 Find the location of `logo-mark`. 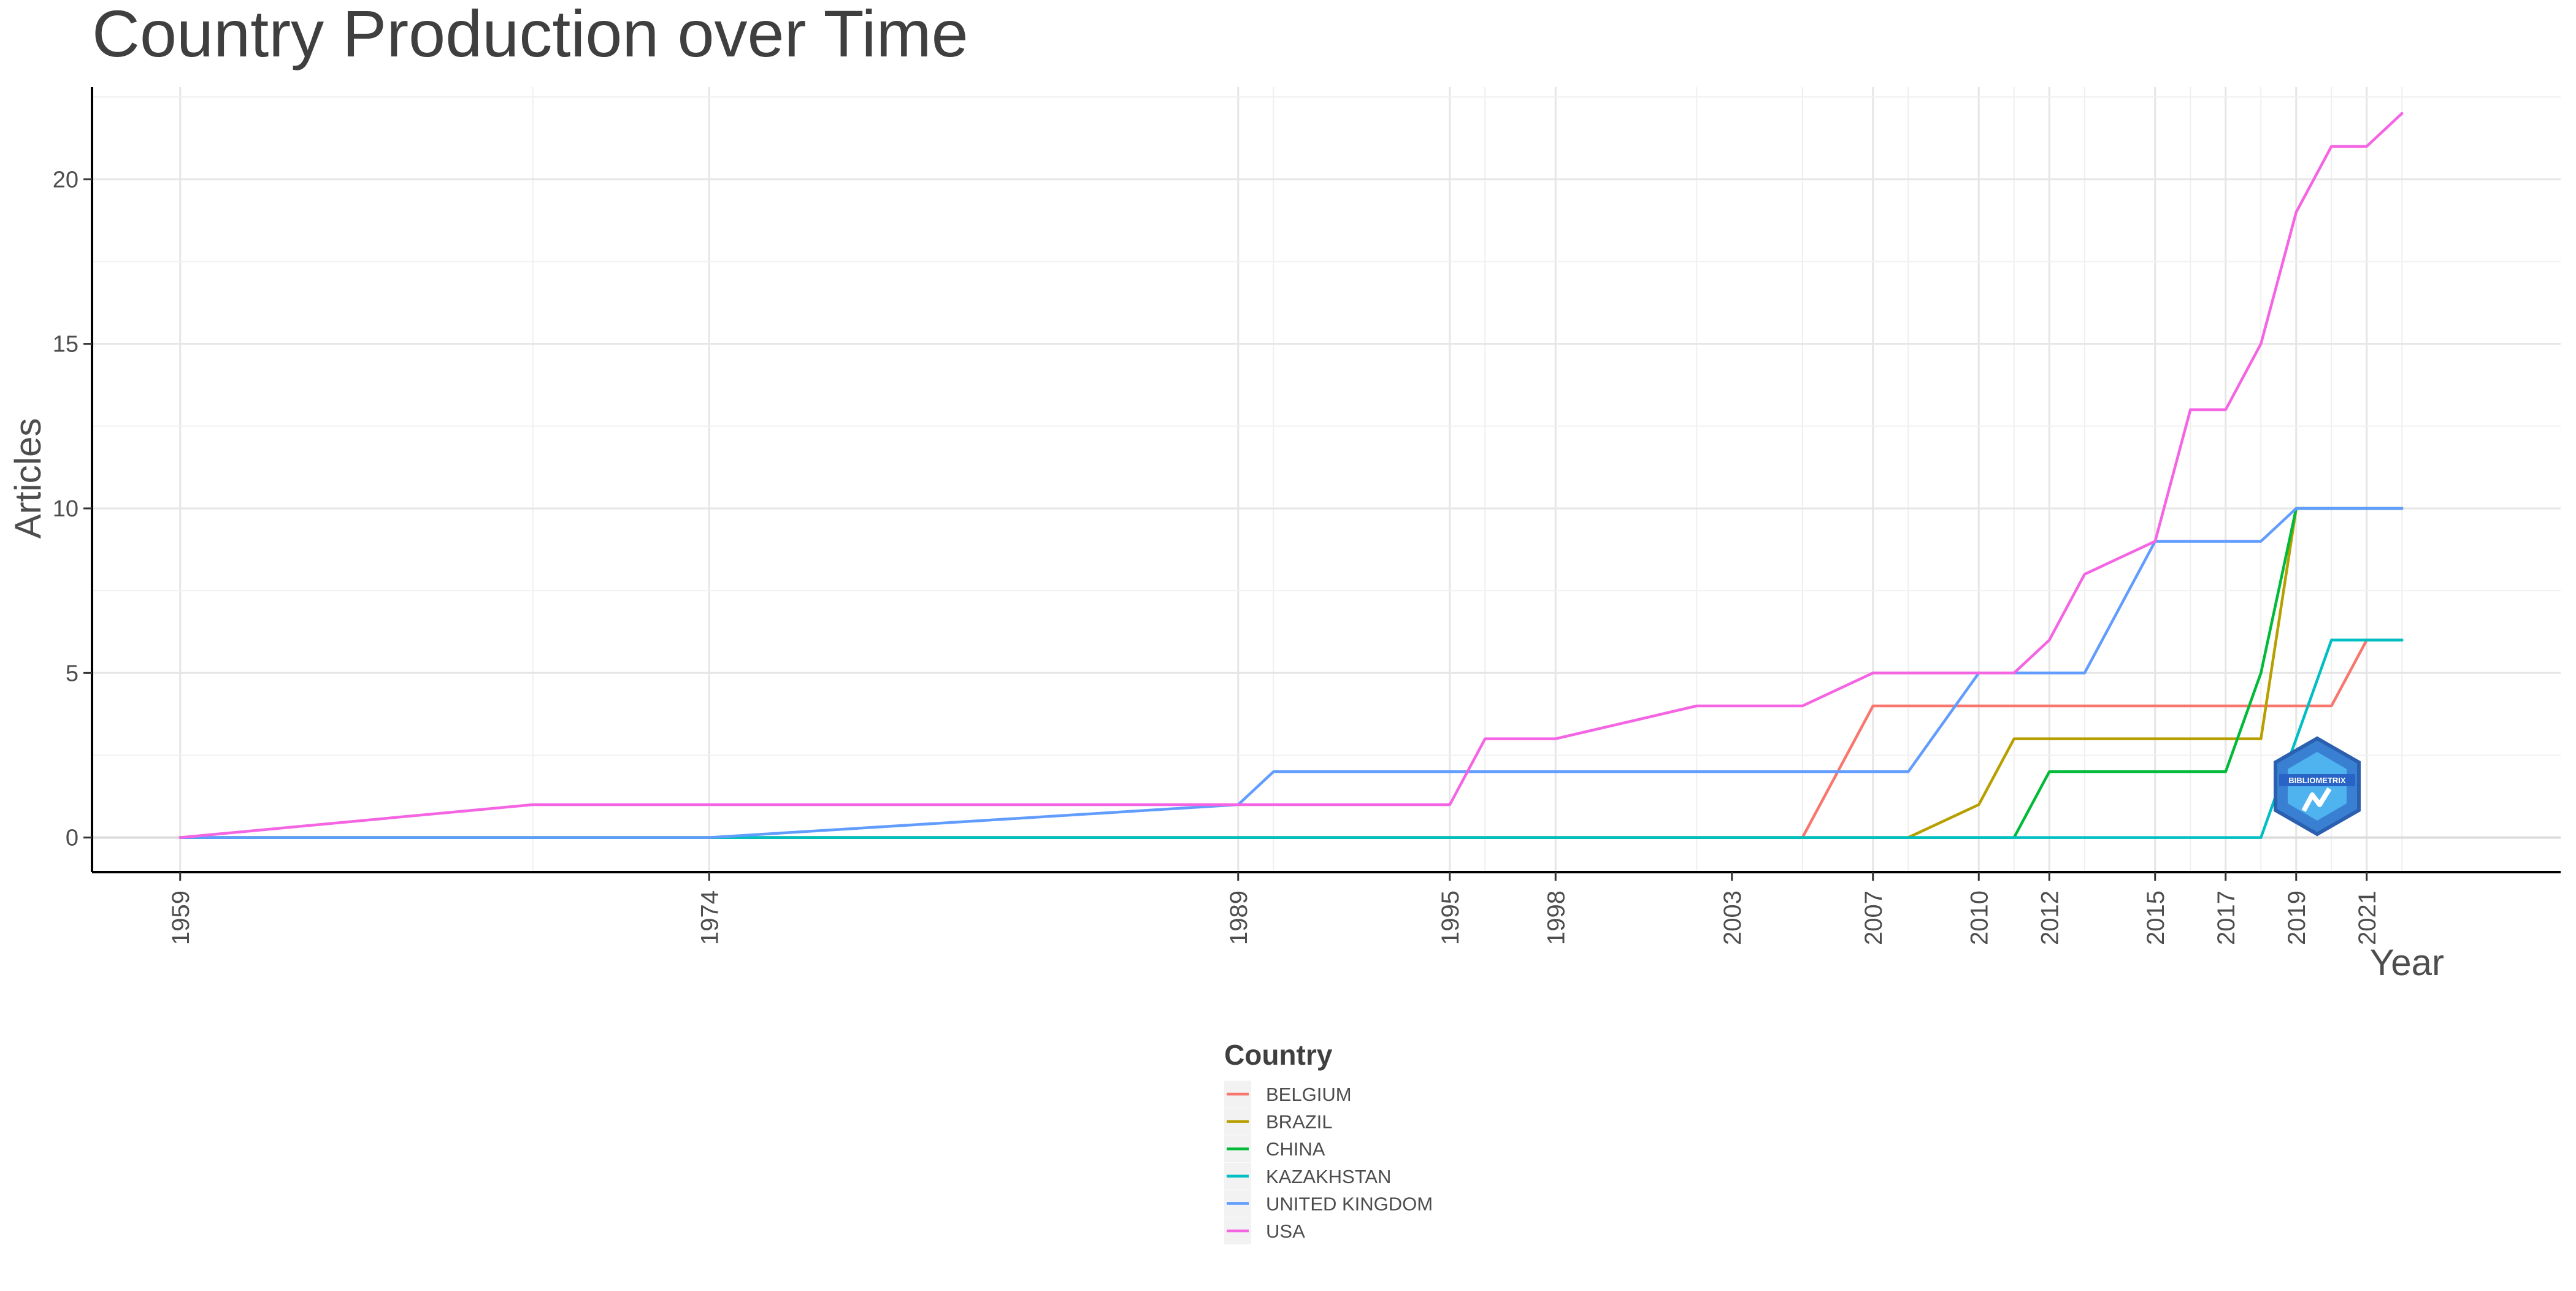

logo-mark is located at coordinates (2316, 799).